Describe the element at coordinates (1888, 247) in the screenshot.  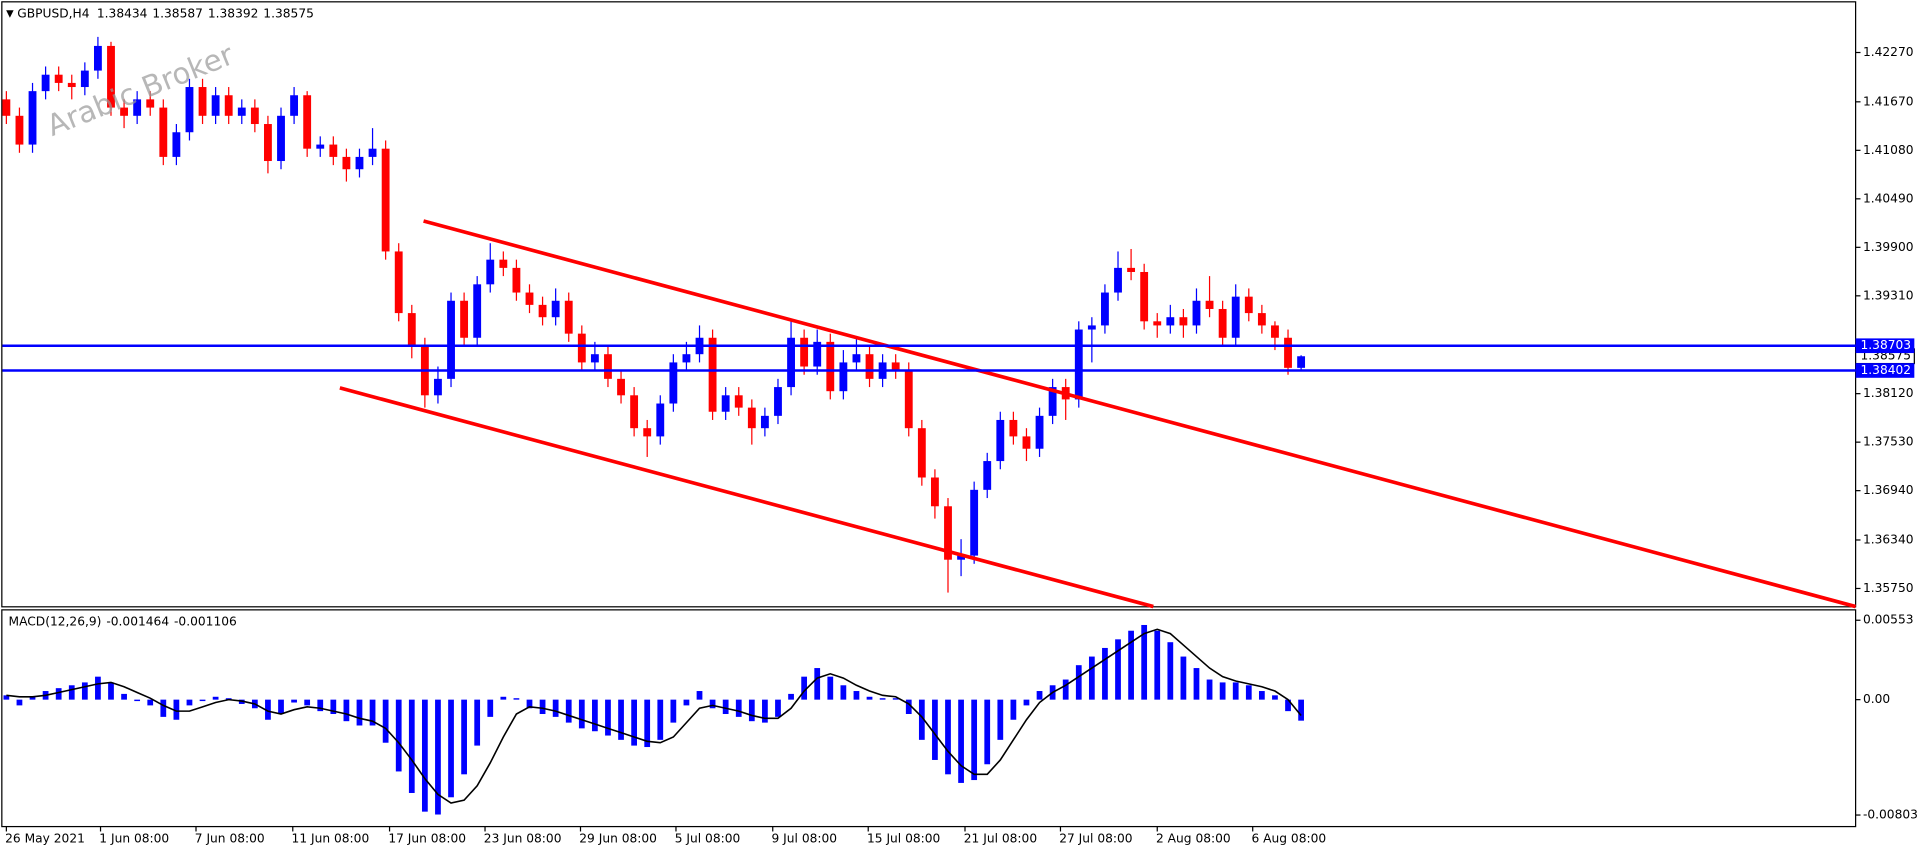
I see `y-tick-label: 1.39900` at that location.